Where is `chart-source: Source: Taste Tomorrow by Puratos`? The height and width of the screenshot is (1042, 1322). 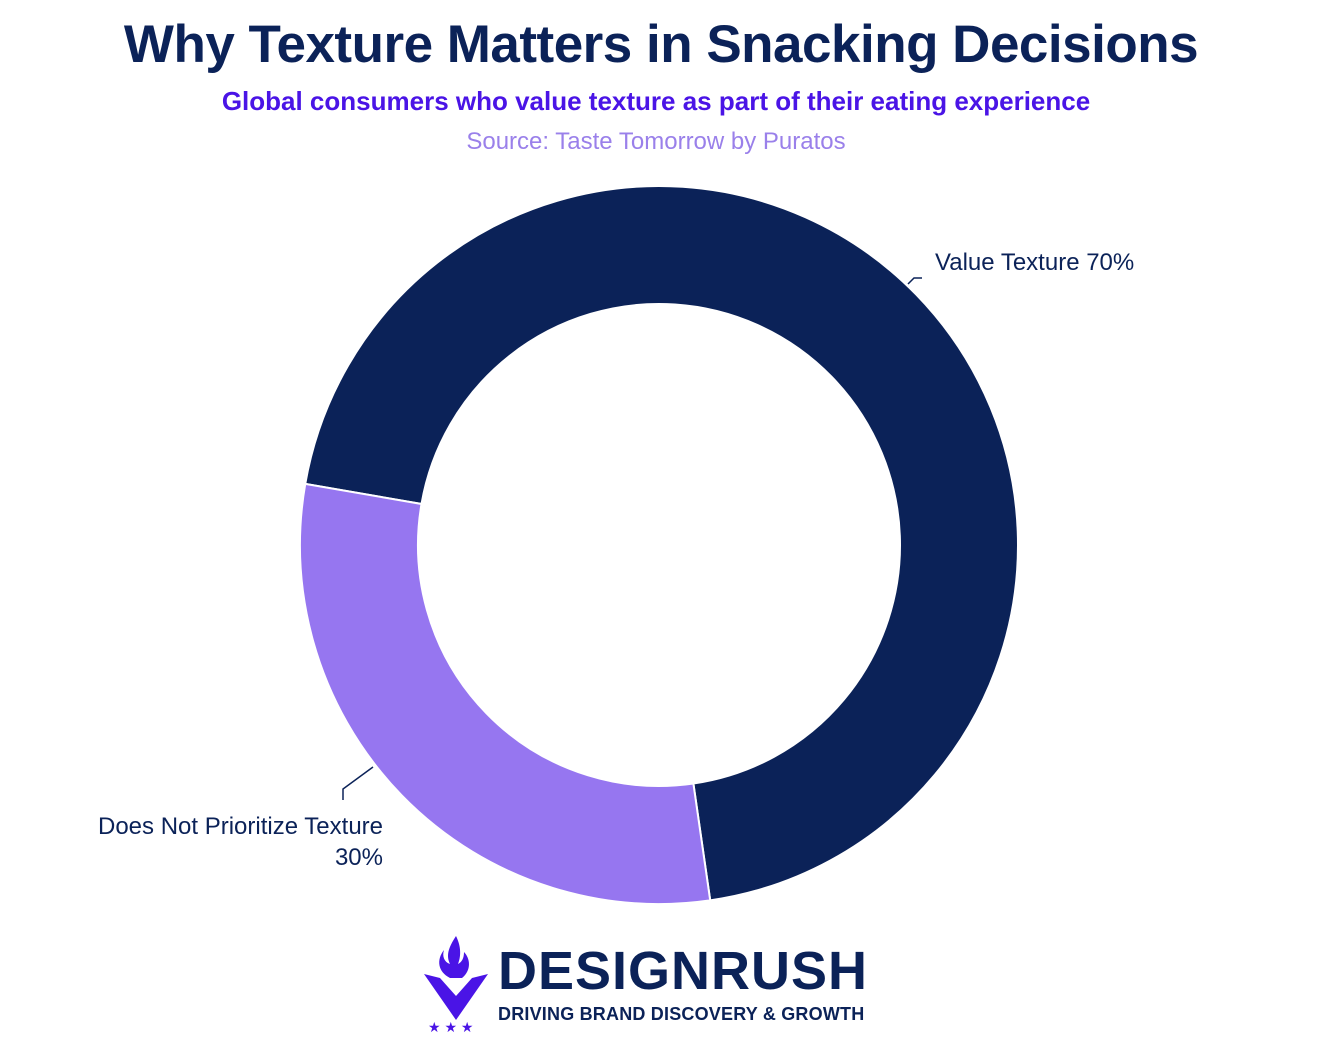 chart-source: Source: Taste Tomorrow by Puratos is located at coordinates (656, 141).